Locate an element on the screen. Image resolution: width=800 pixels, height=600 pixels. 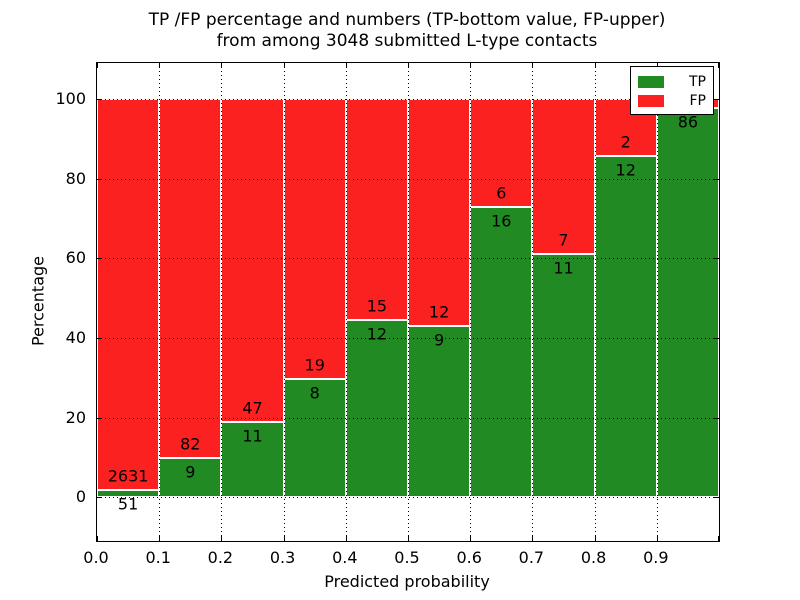
x-tick-label: 0.7 is located at coordinates (531, 557).